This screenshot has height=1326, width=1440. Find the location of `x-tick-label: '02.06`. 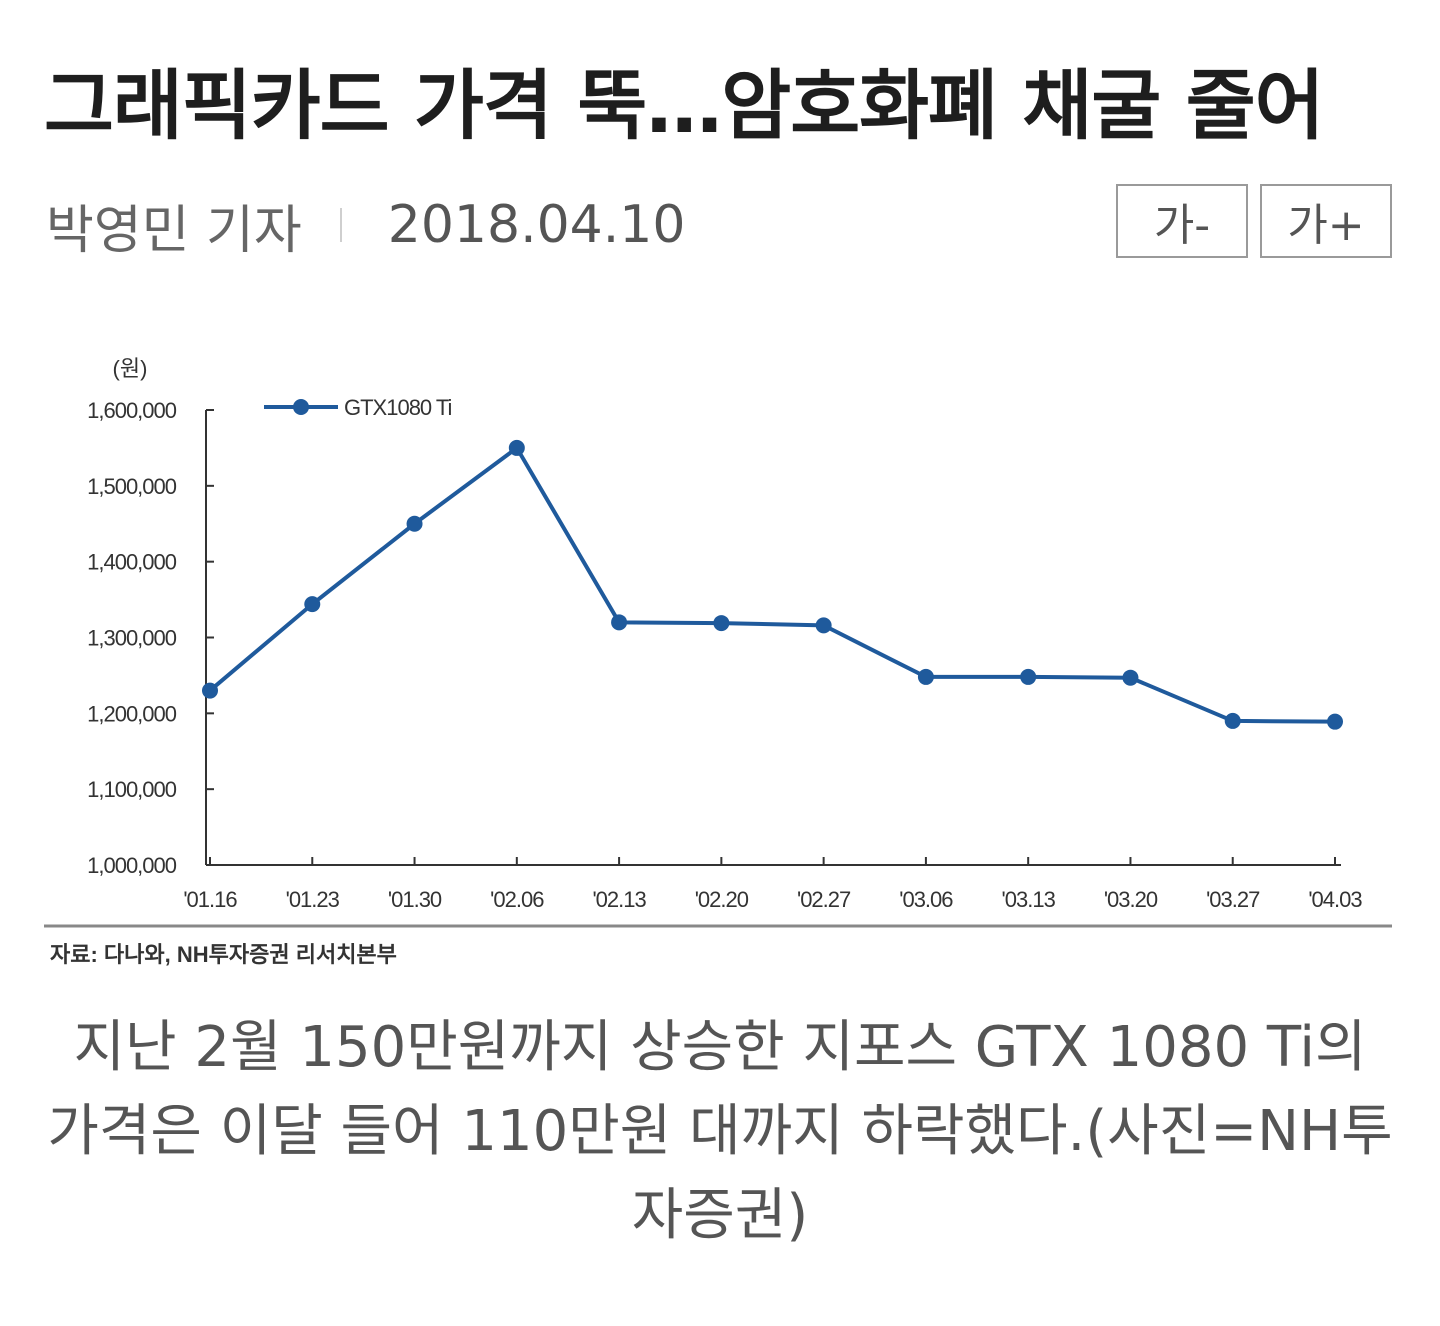

x-tick-label: '02.06 is located at coordinates (517, 899).